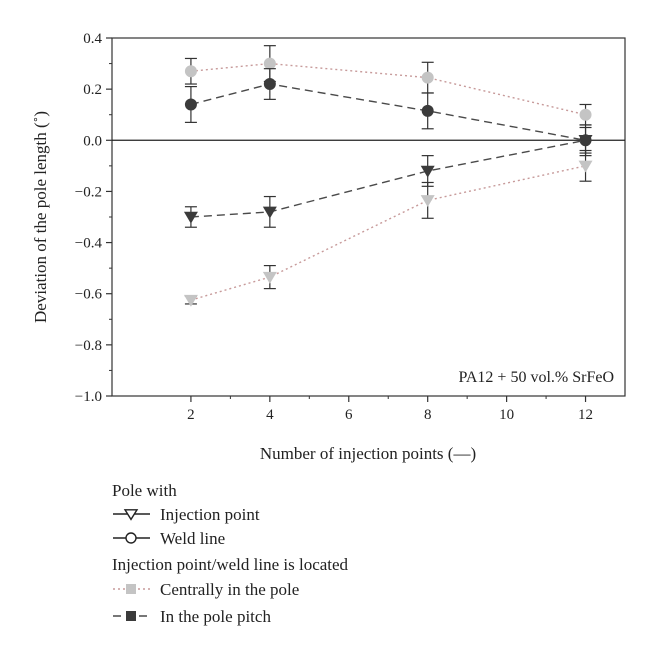 This screenshot has height=660, width=656. What do you see at coordinates (88, 346) in the screenshot?
I see `y-tick-label: −0.8` at bounding box center [88, 346].